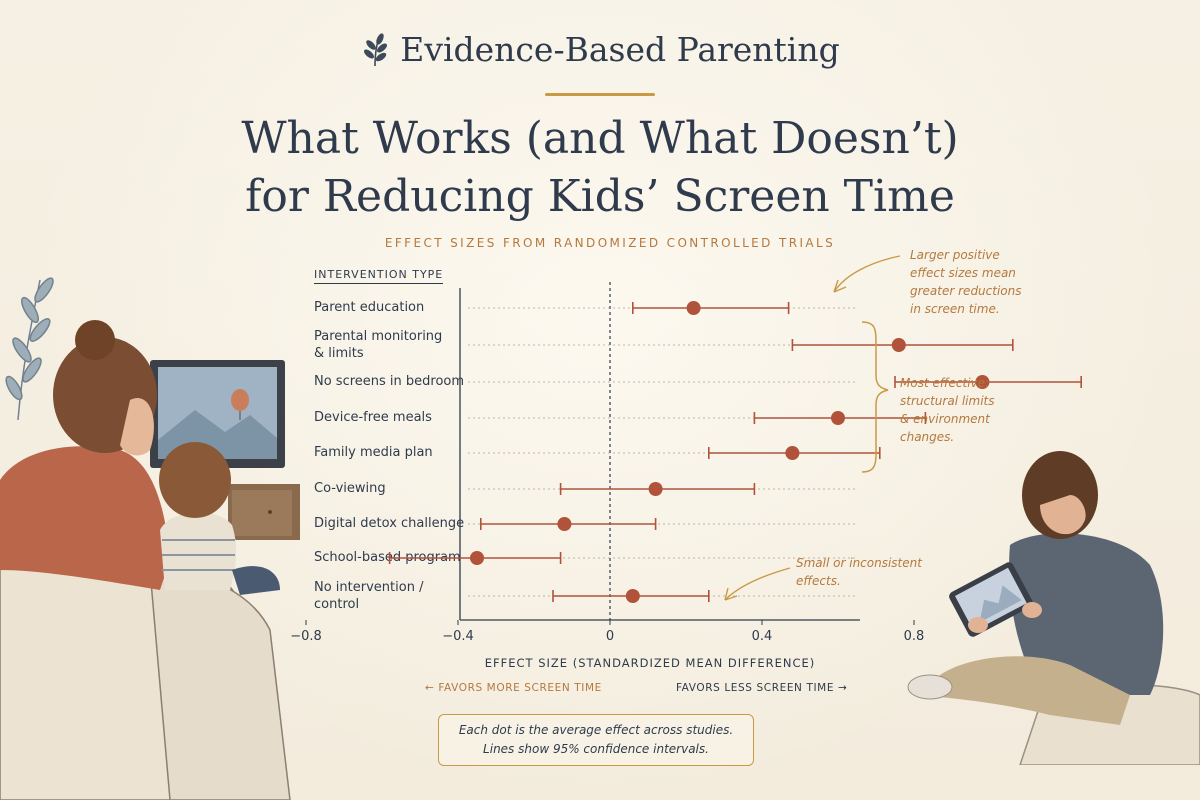  I want to click on brand-divider, so click(600, 94).